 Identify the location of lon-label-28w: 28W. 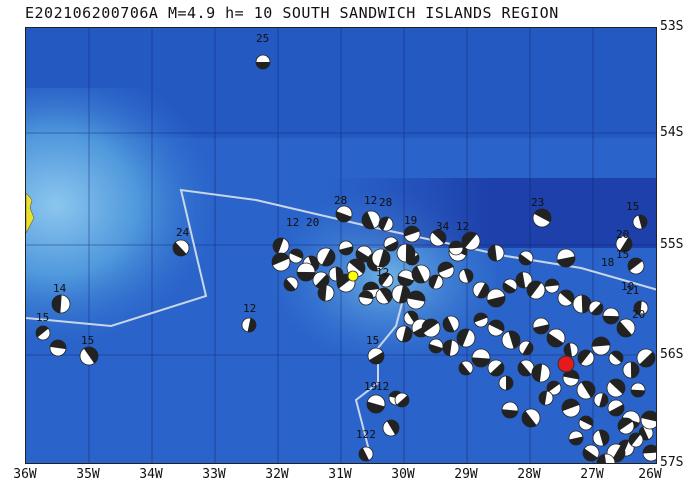
(529, 474).